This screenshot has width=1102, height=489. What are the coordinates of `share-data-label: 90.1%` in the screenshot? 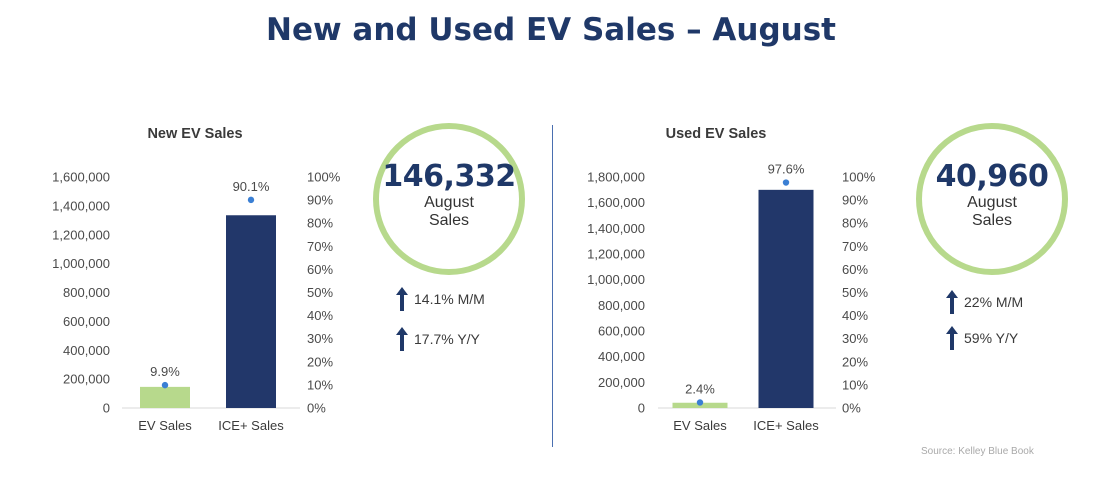 It's located at (251, 186).